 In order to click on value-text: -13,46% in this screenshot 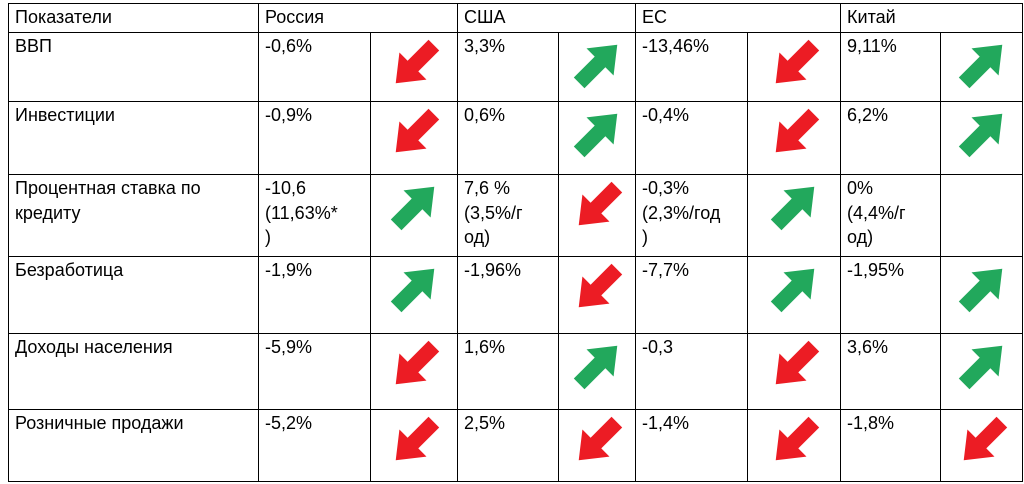, I will do `click(676, 46)`.